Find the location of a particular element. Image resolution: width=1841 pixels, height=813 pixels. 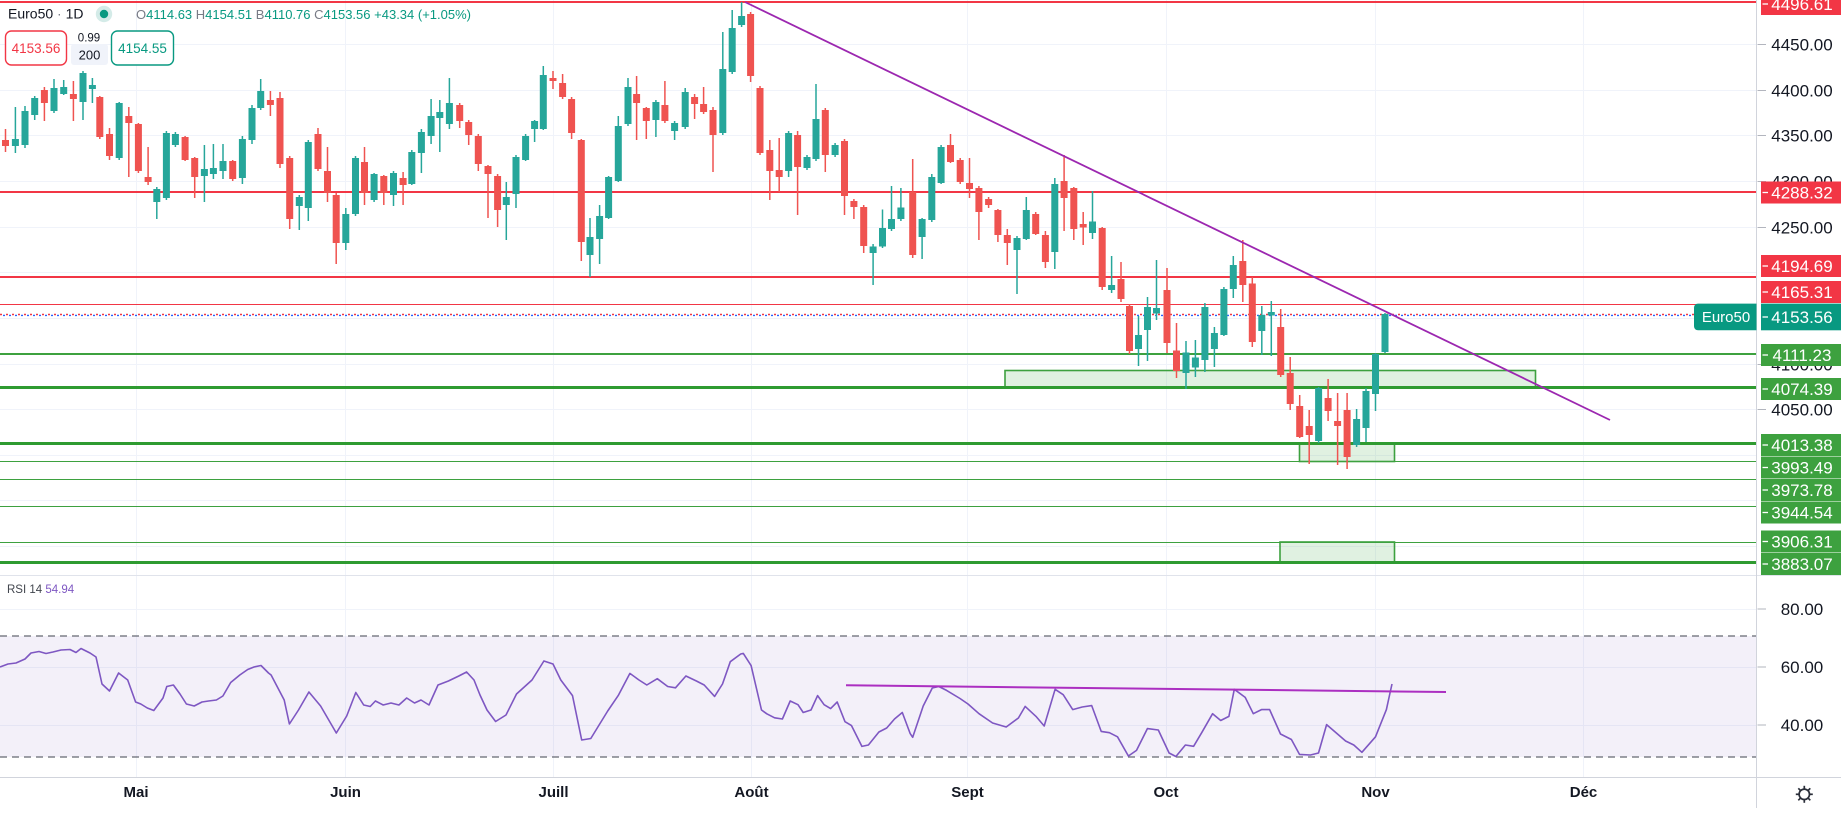

svg-text: RSI 14 54.94 is located at coordinates (41, 590).